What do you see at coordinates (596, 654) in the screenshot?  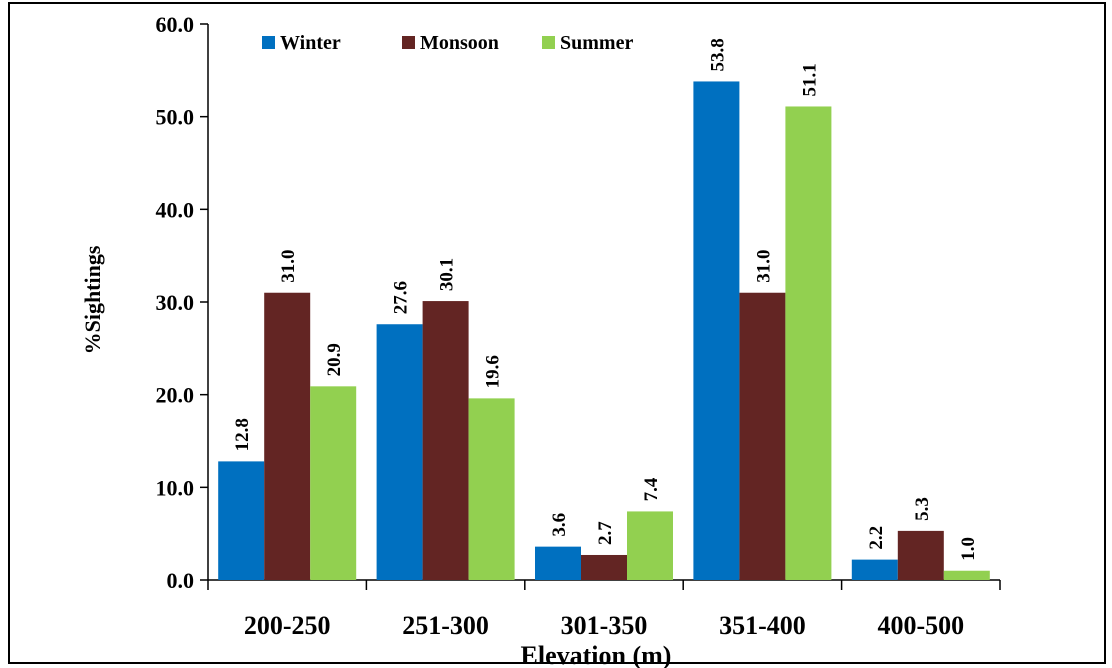 I see `x-axis-label: Elevation (m)` at bounding box center [596, 654].